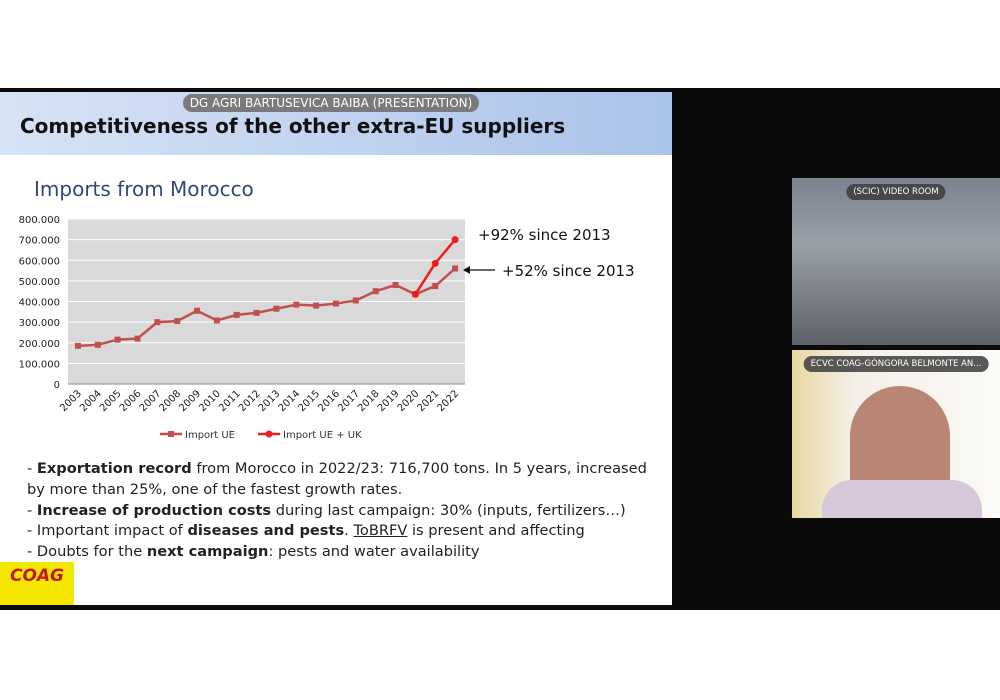  Describe the element at coordinates (290, 401) in the screenshot. I see `x-tick-label: 2014` at that location.